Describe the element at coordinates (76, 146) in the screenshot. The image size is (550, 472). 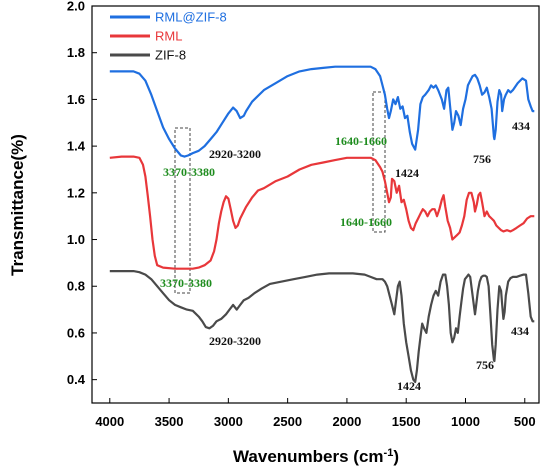
I see `y-tick-label: 1.4` at that location.